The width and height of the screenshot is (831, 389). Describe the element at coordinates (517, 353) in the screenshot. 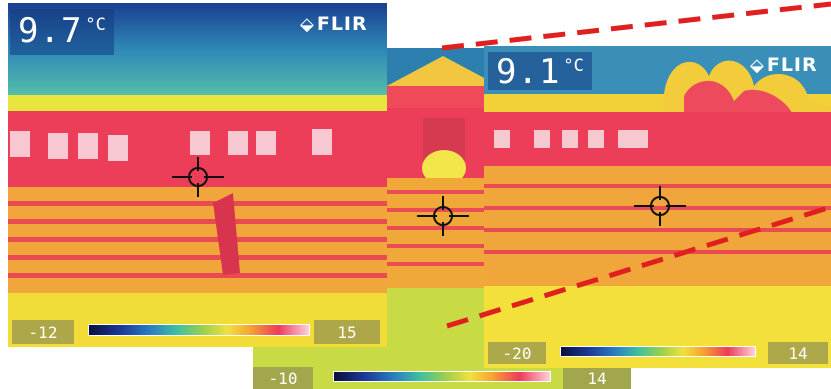

I see `scale-min-label: -20` at that location.